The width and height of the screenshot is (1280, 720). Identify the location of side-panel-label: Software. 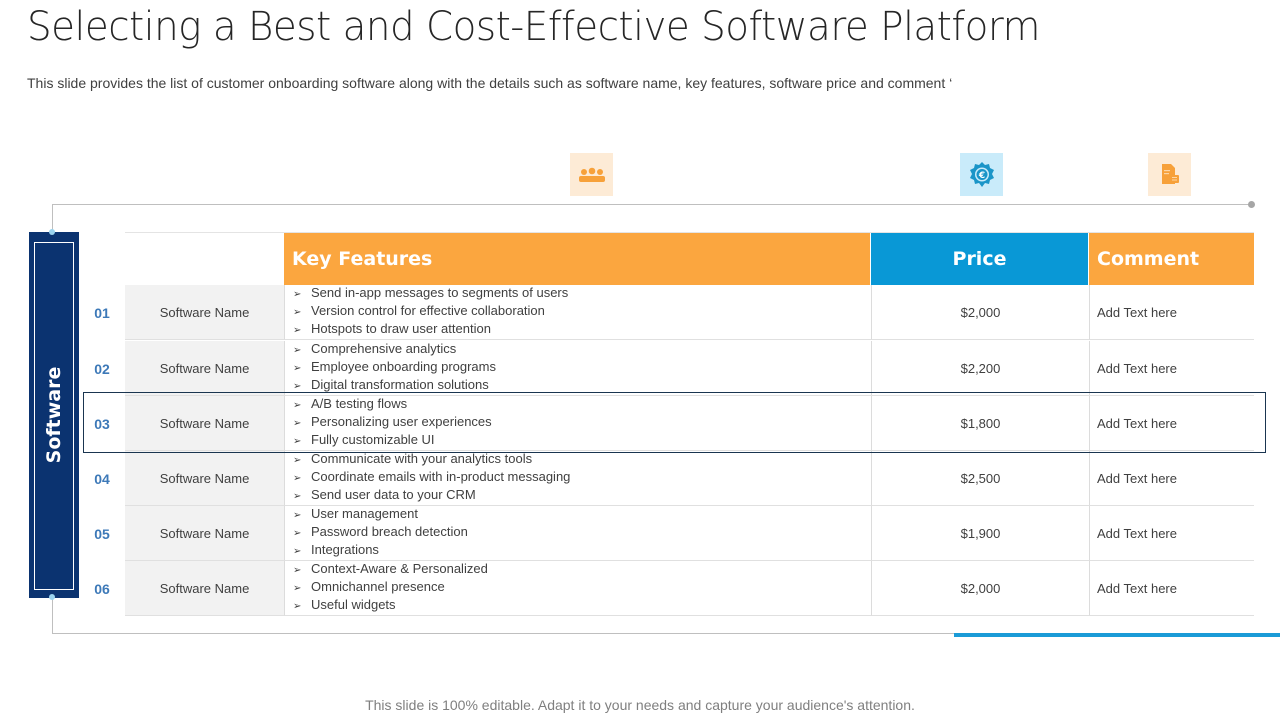
(54, 415).